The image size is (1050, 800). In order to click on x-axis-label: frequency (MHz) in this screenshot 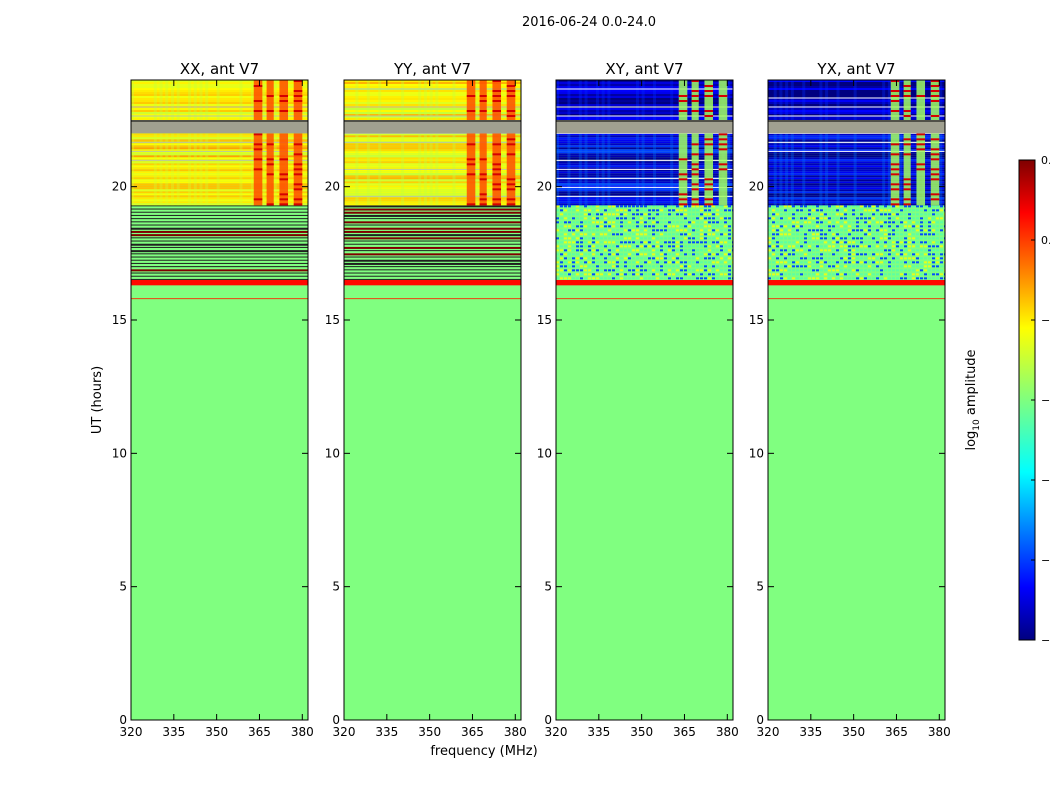, I will do `click(483, 751)`.